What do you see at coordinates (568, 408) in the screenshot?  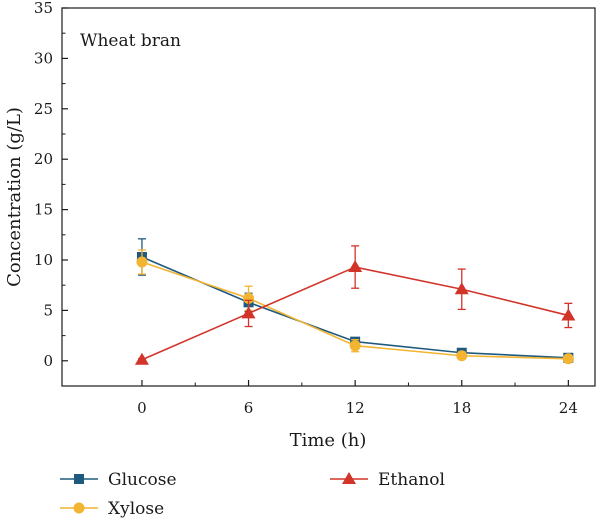 I see `x-tick-label: 24` at bounding box center [568, 408].